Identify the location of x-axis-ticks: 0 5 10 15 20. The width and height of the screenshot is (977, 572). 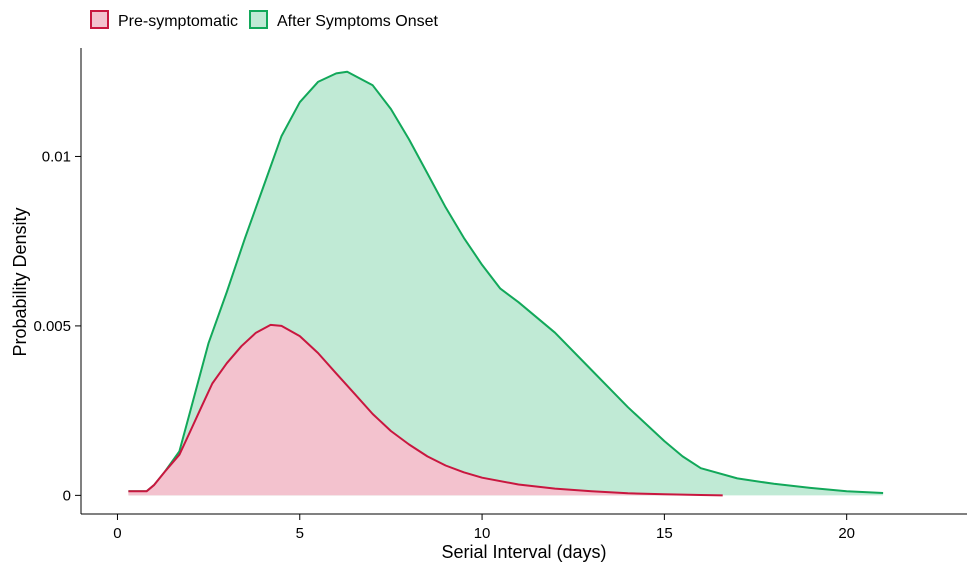
(484, 528).